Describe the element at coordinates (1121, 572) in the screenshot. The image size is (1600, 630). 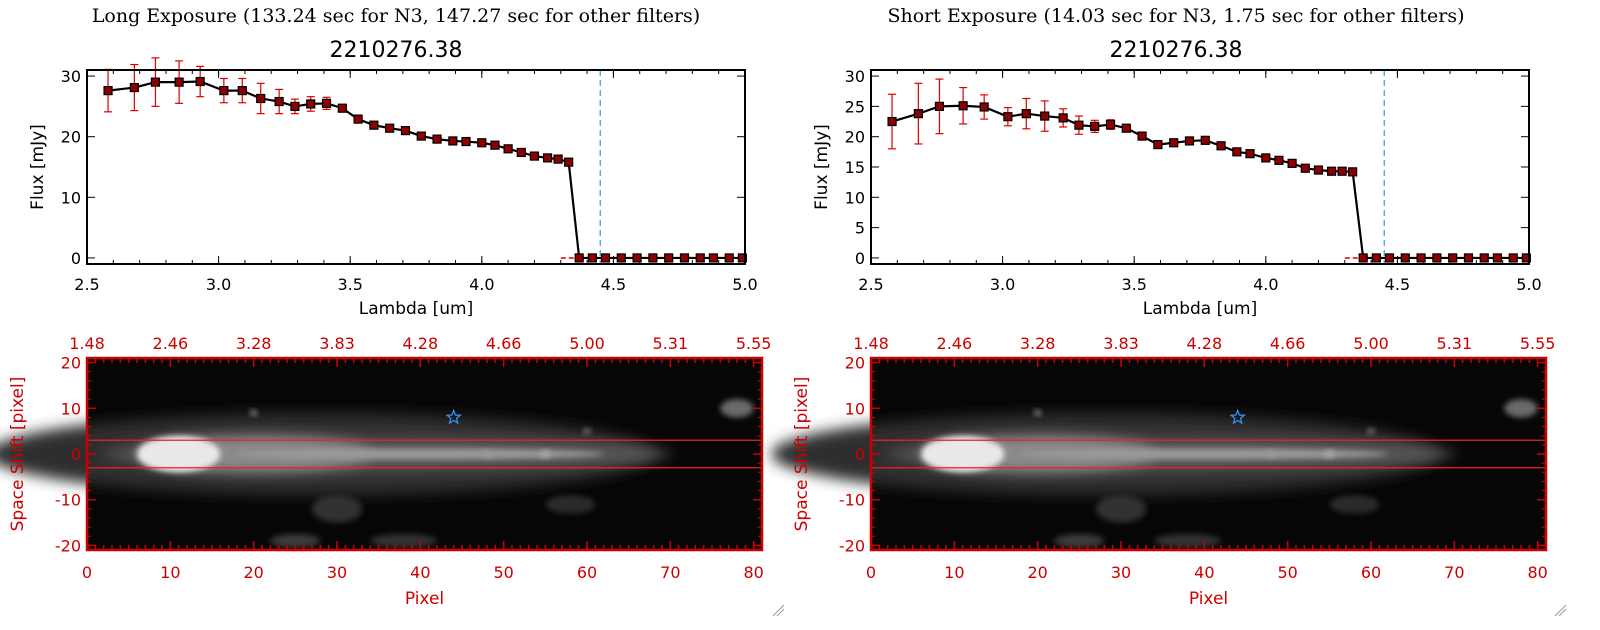
I see `x-tick-label: 30` at that location.